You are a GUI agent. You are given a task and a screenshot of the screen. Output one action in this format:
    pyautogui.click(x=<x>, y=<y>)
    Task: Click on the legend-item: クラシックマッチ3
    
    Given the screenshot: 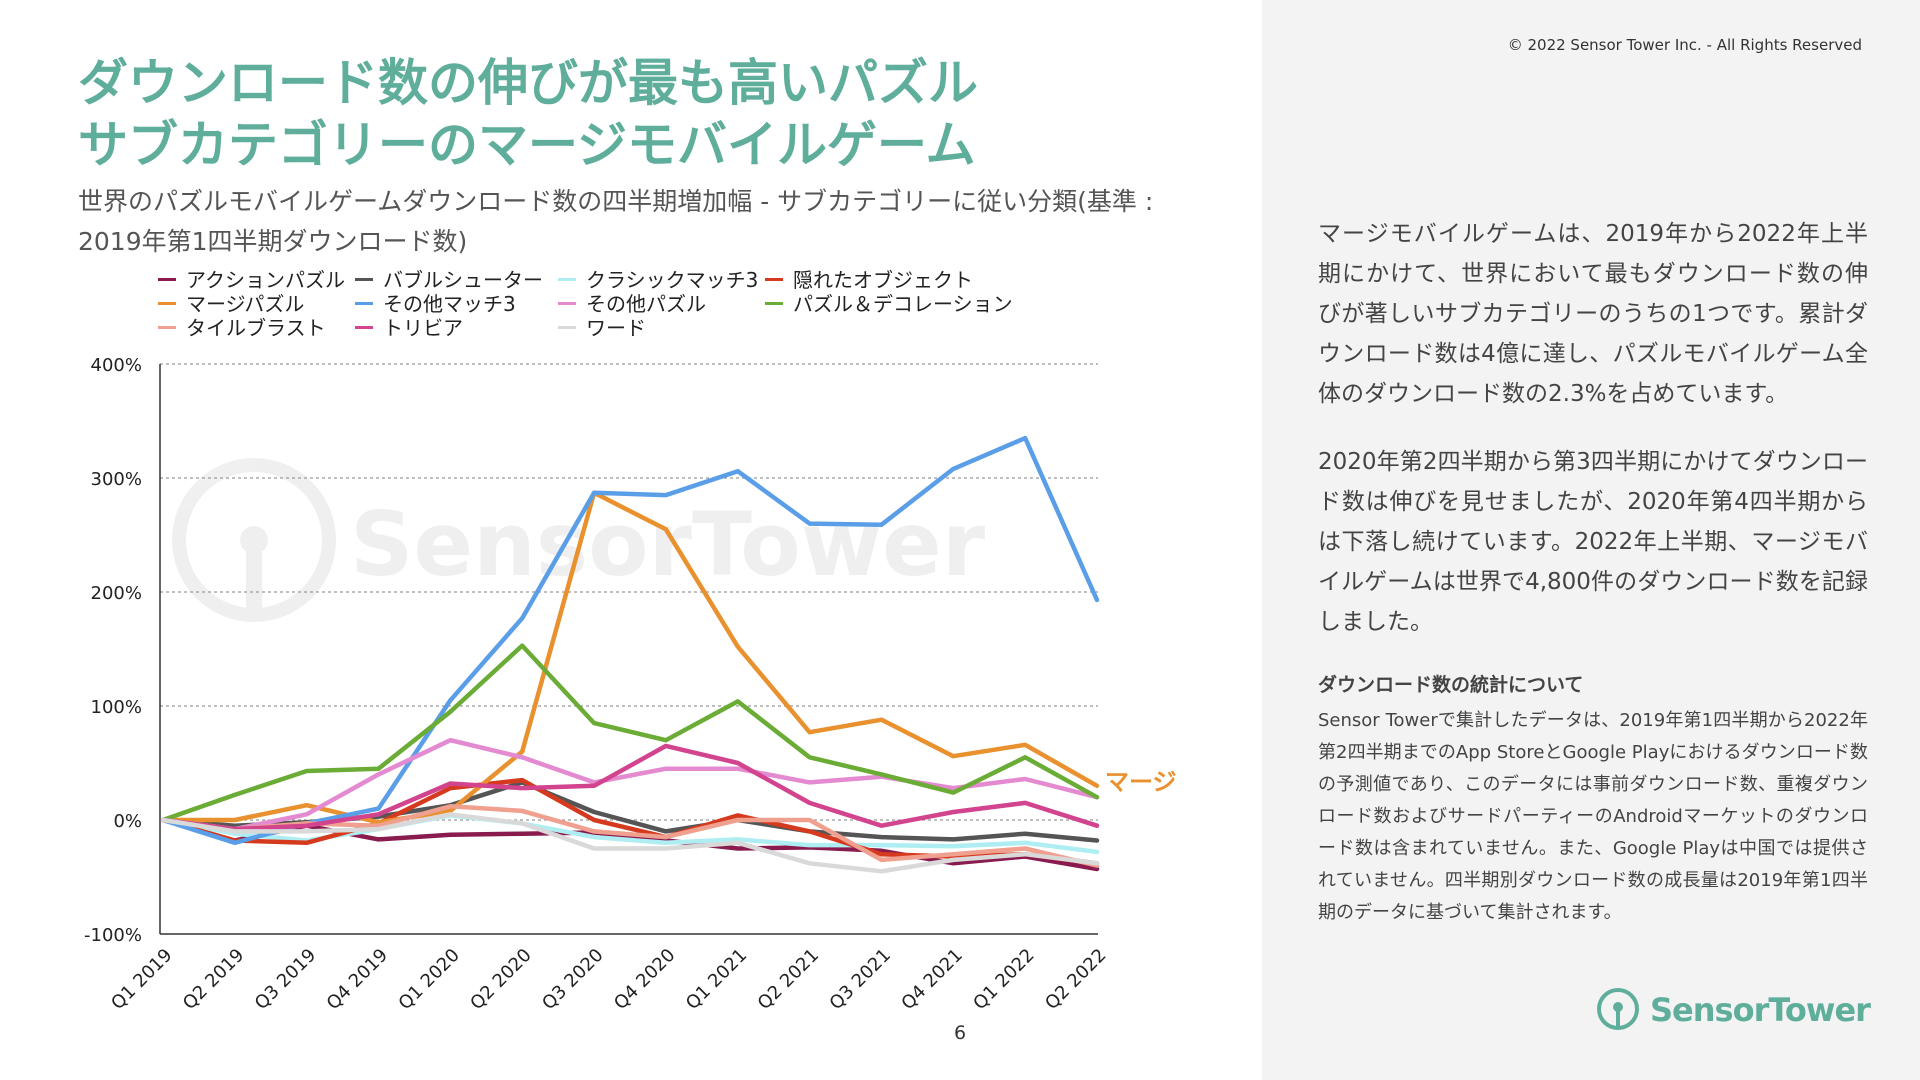 What is the action you would take?
    pyautogui.click(x=658, y=280)
    